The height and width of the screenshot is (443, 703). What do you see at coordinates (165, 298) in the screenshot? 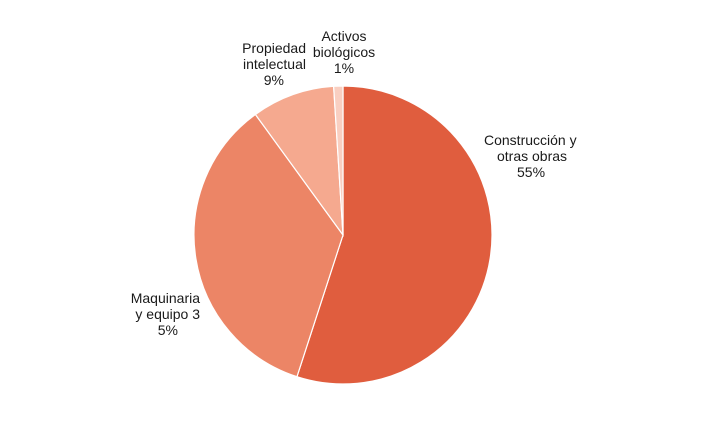
I see `label-maquinaria-line-1: Maquinaria` at bounding box center [165, 298].